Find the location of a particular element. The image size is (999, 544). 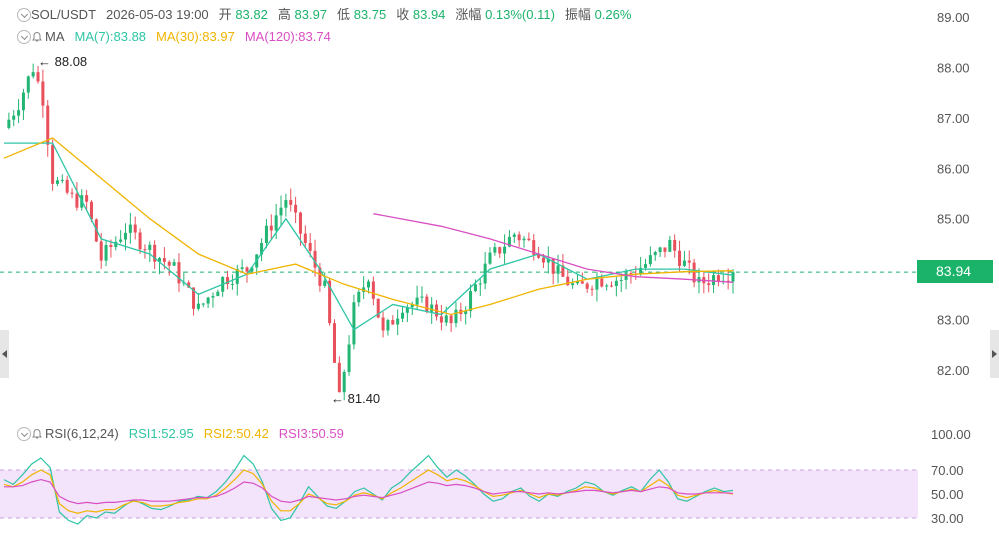

current-price-tag: 83.94 is located at coordinates (955, 271).